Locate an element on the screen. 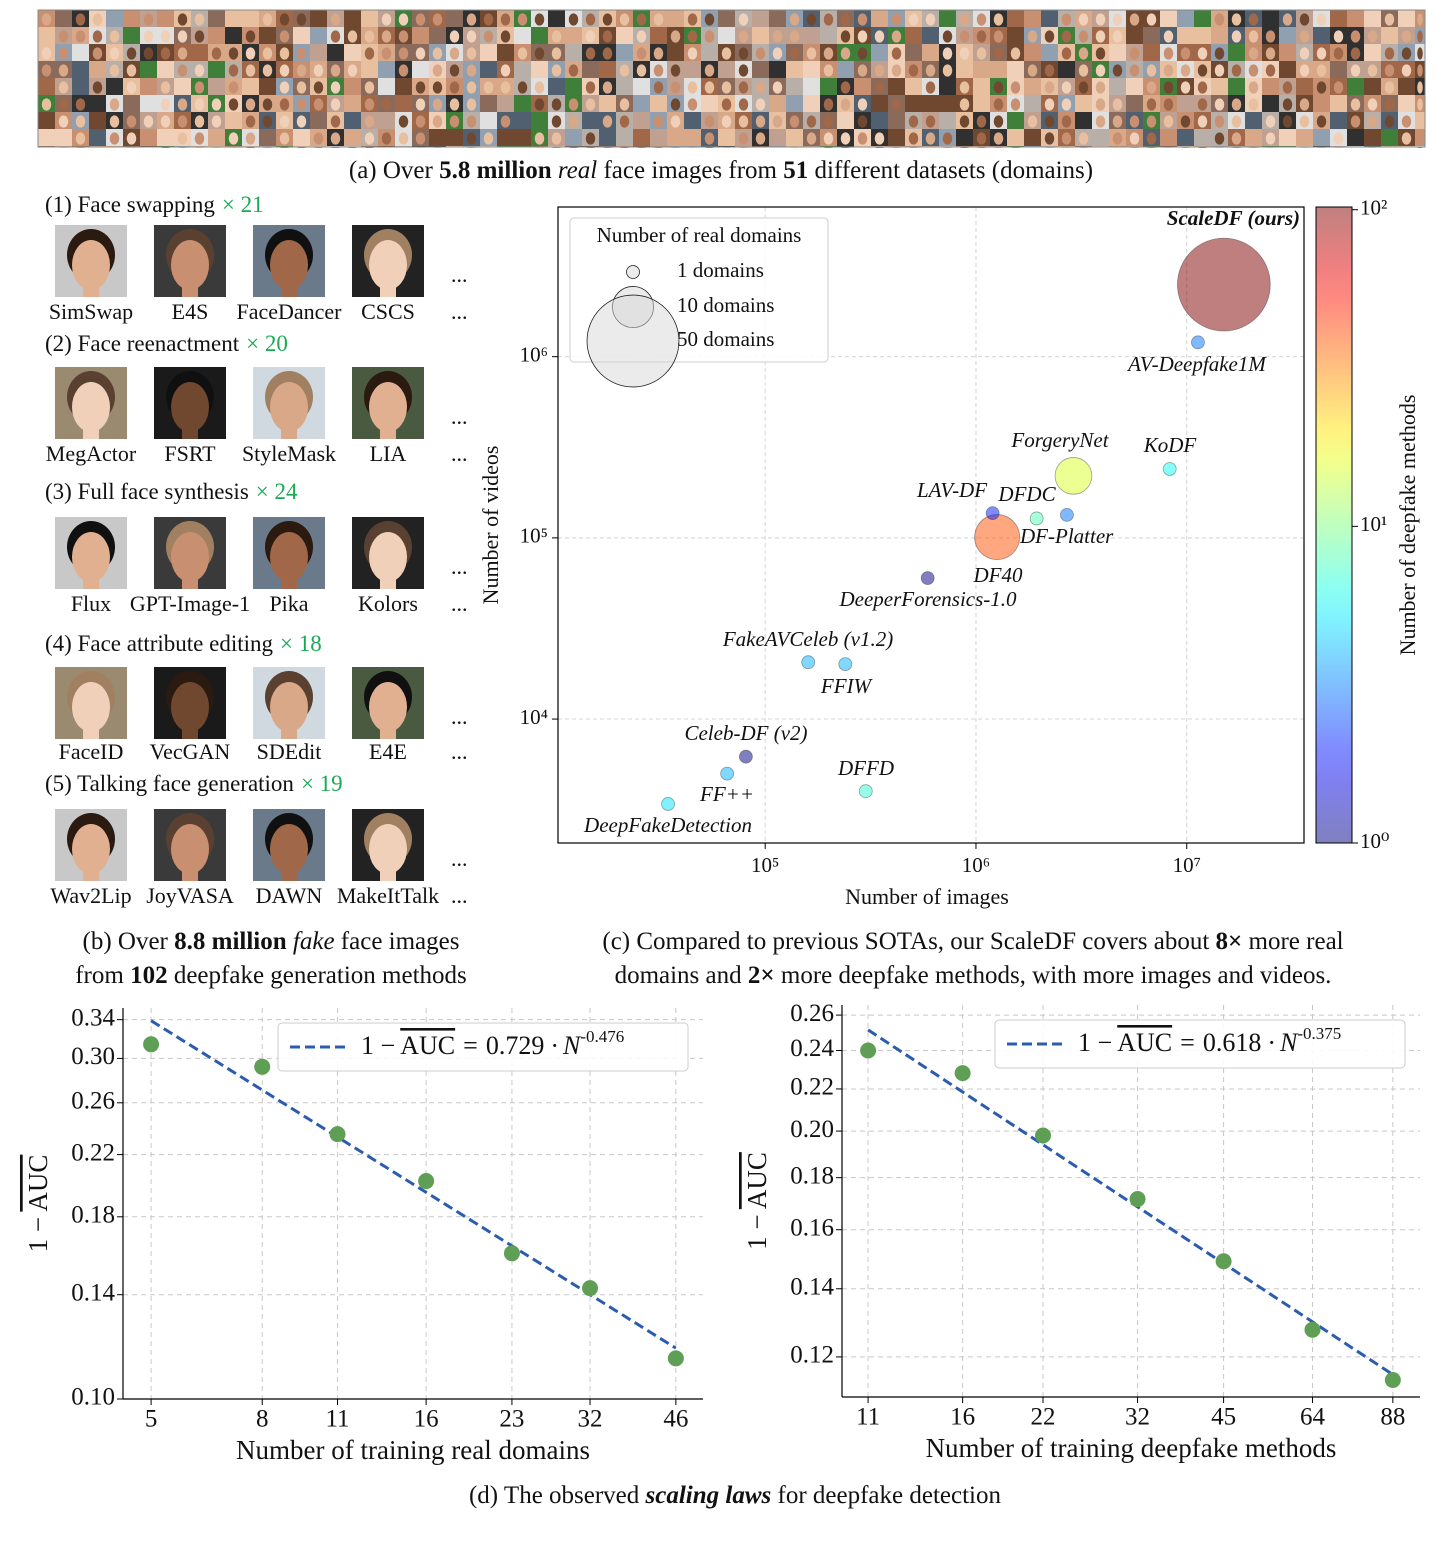 This screenshot has width=1443, height=1559. method-name: FaceID is located at coordinates (91, 751).